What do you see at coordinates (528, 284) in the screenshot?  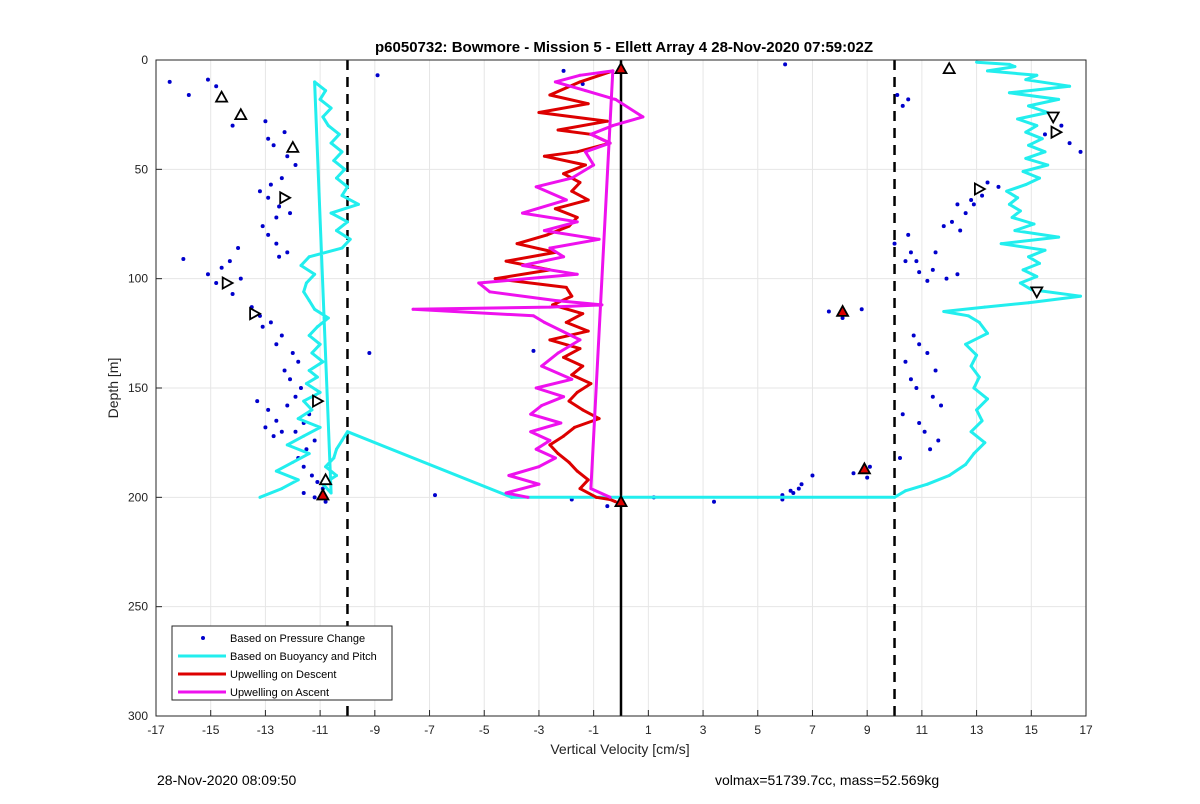 I see `series-line` at bounding box center [528, 284].